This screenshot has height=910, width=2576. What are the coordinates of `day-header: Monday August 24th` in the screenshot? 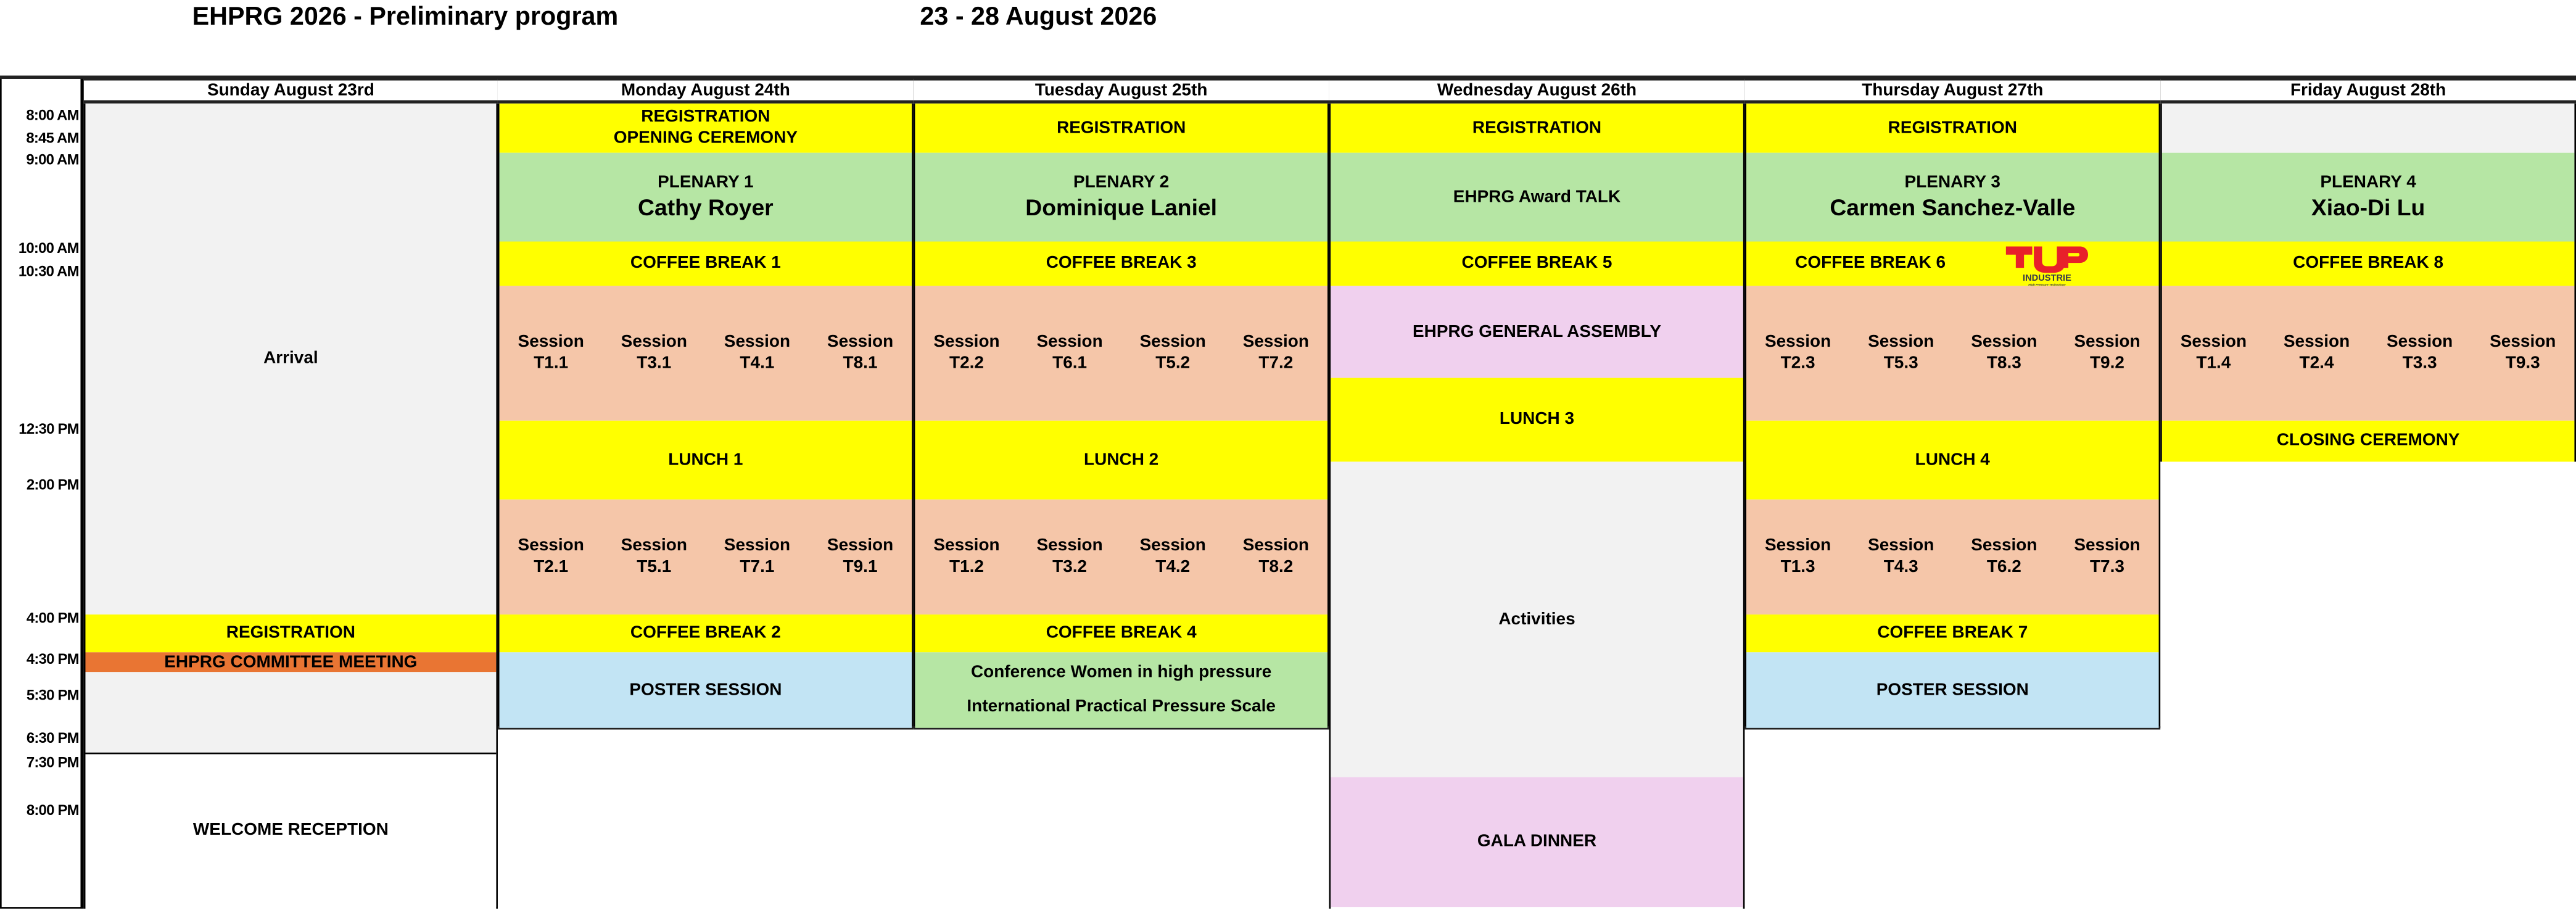 It's located at (705, 90).